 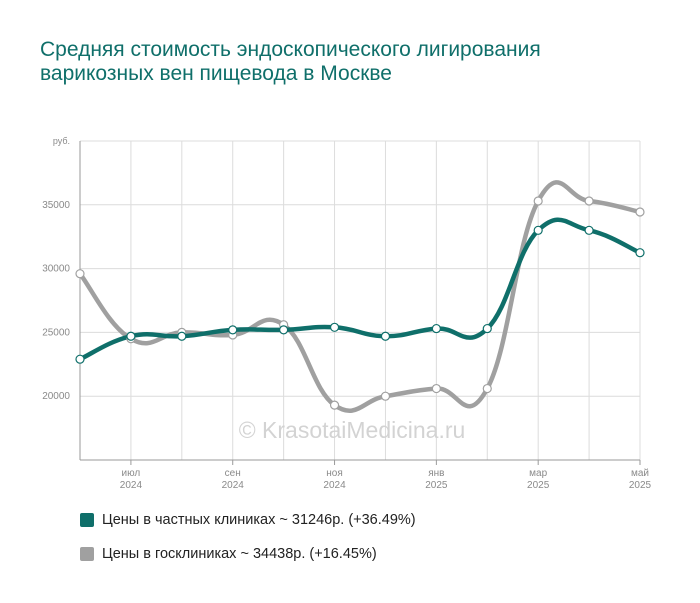 I want to click on legend-item-public: Цены в госклиниках ~ 34438р. (+16.45%), so click(x=228, y=554).